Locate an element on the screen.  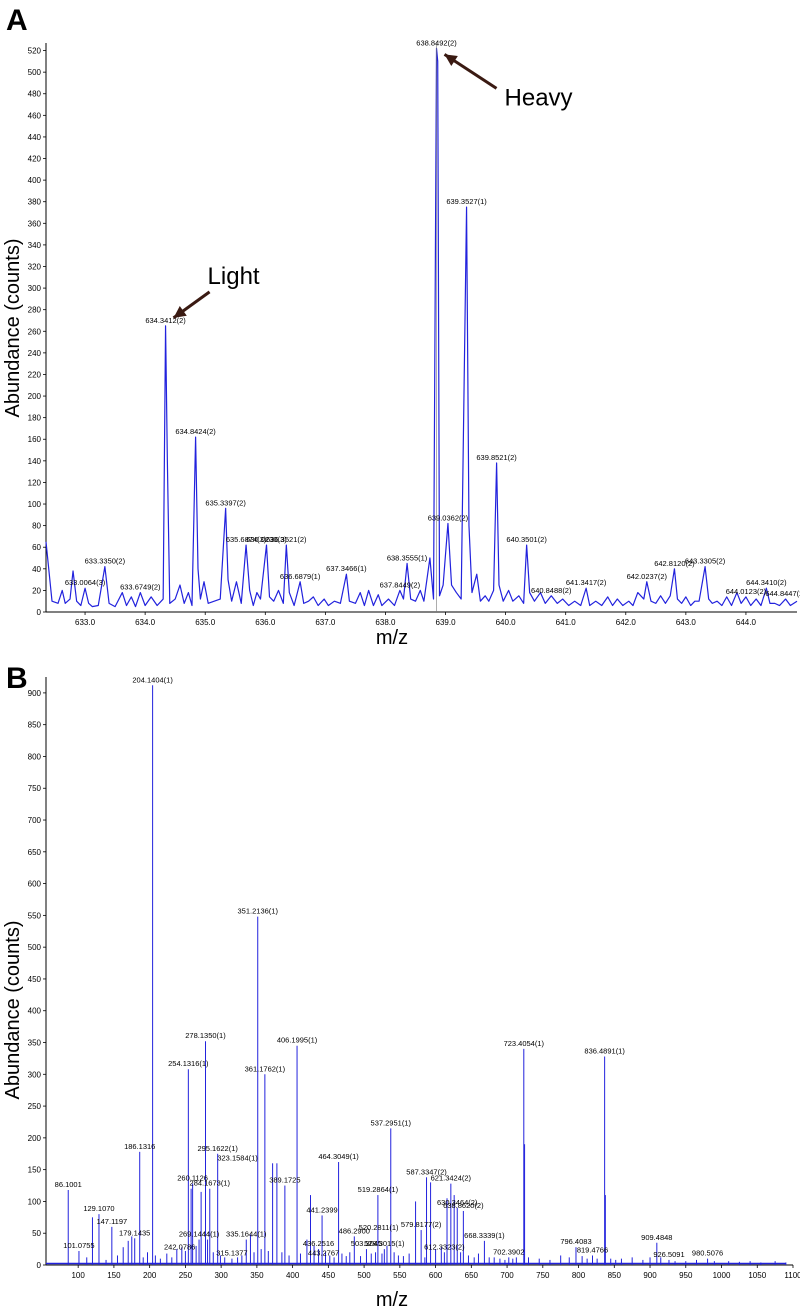
peak-label: 278.1350(1) is located at coordinates (205, 1035).